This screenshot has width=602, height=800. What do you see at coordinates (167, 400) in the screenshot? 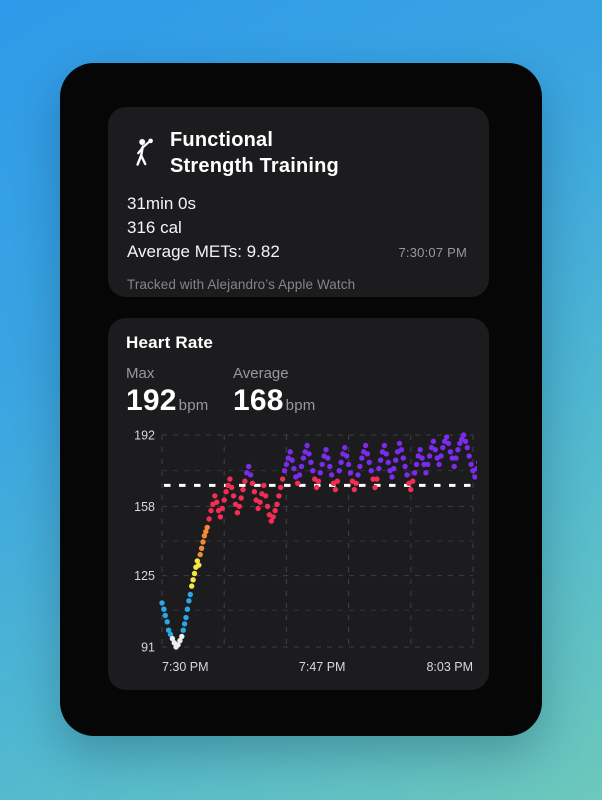
I see `max-value: 192 bpm` at bounding box center [167, 400].